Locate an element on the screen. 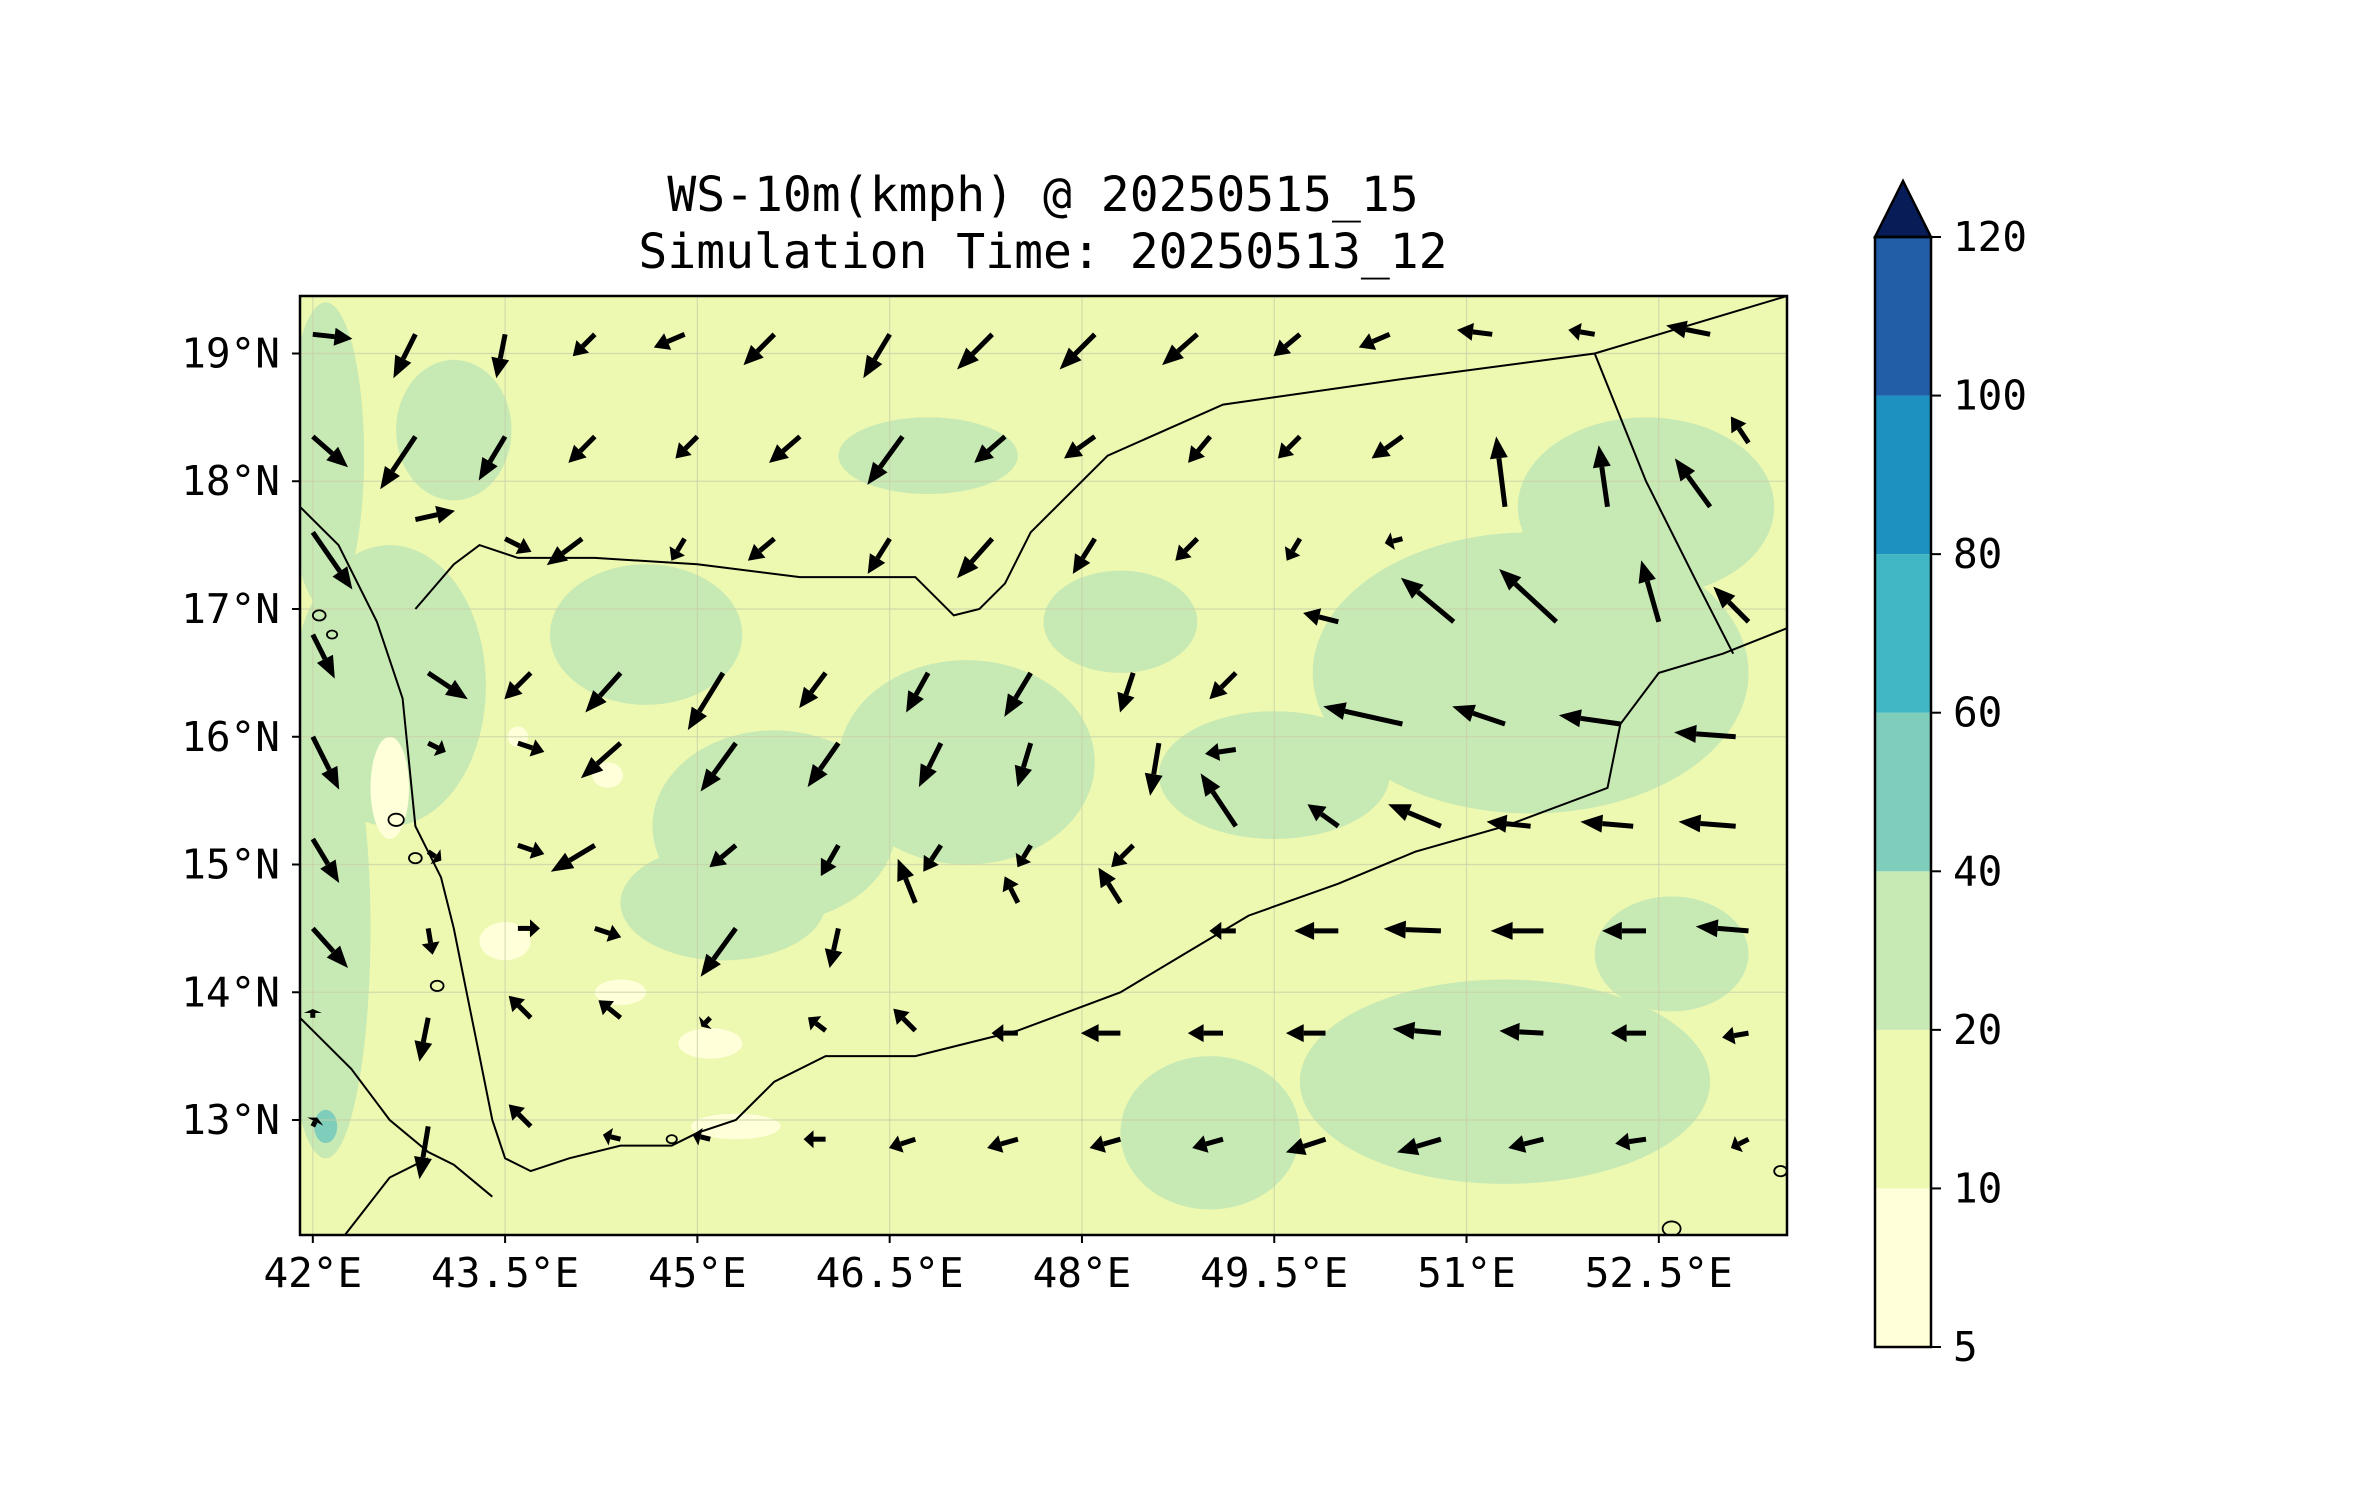 This screenshot has width=2371, height=1500. colorbar-frame is located at coordinates (1903, 792).